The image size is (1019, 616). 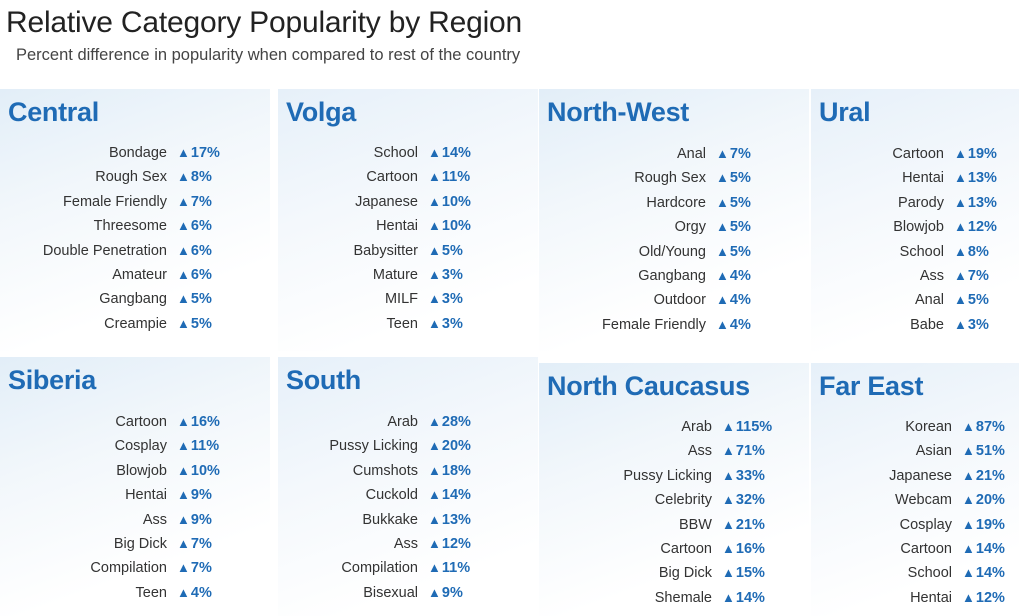 I want to click on value-text: 115%, so click(x=754, y=427).